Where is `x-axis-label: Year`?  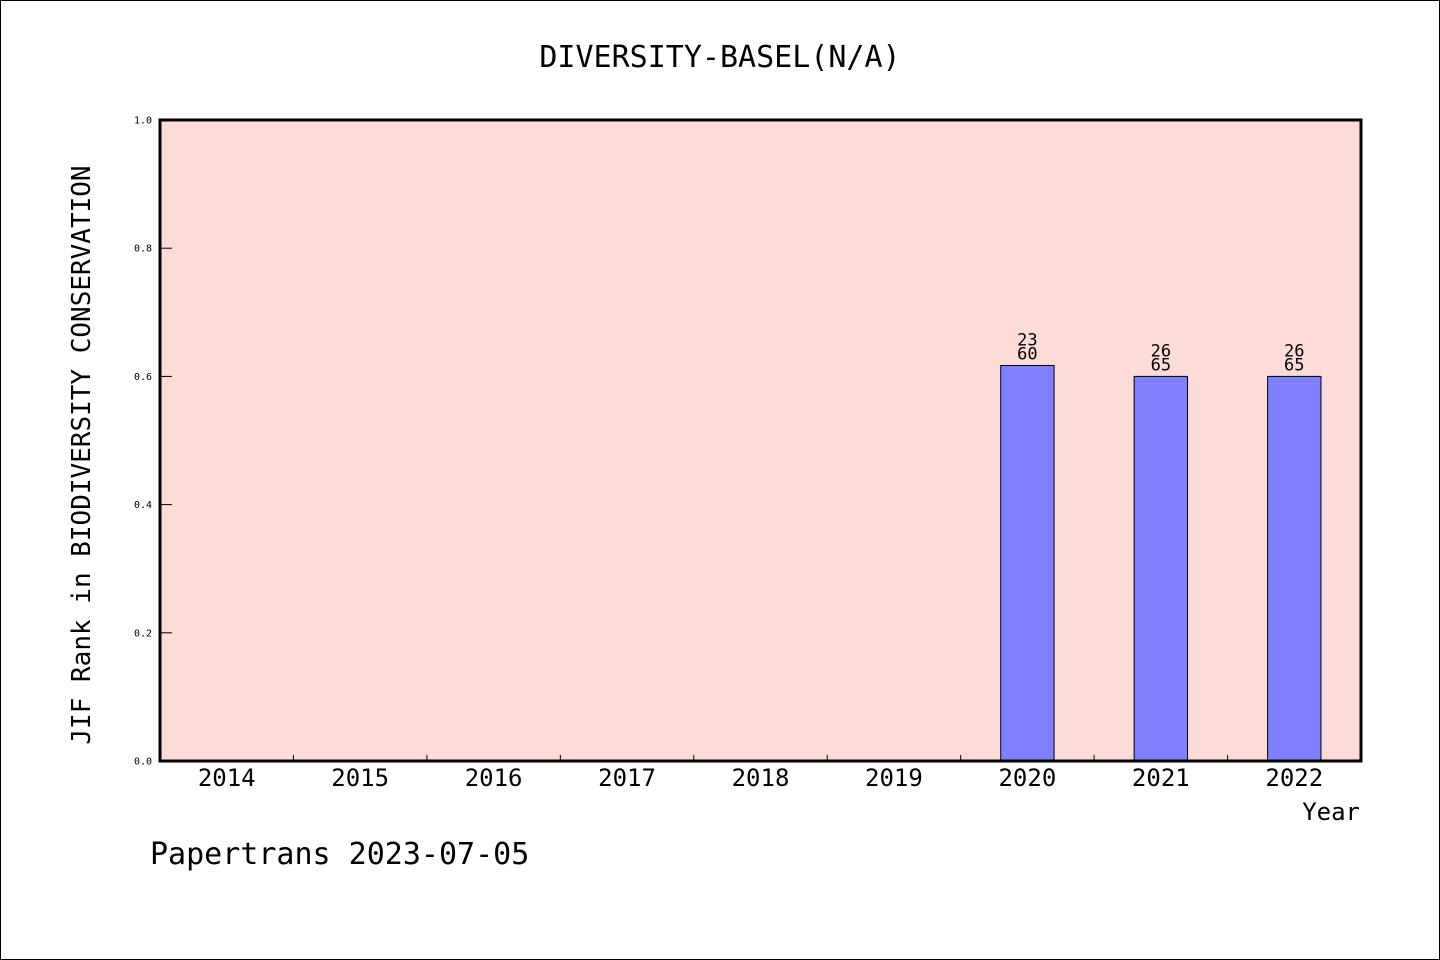
x-axis-label: Year is located at coordinates (1331, 812).